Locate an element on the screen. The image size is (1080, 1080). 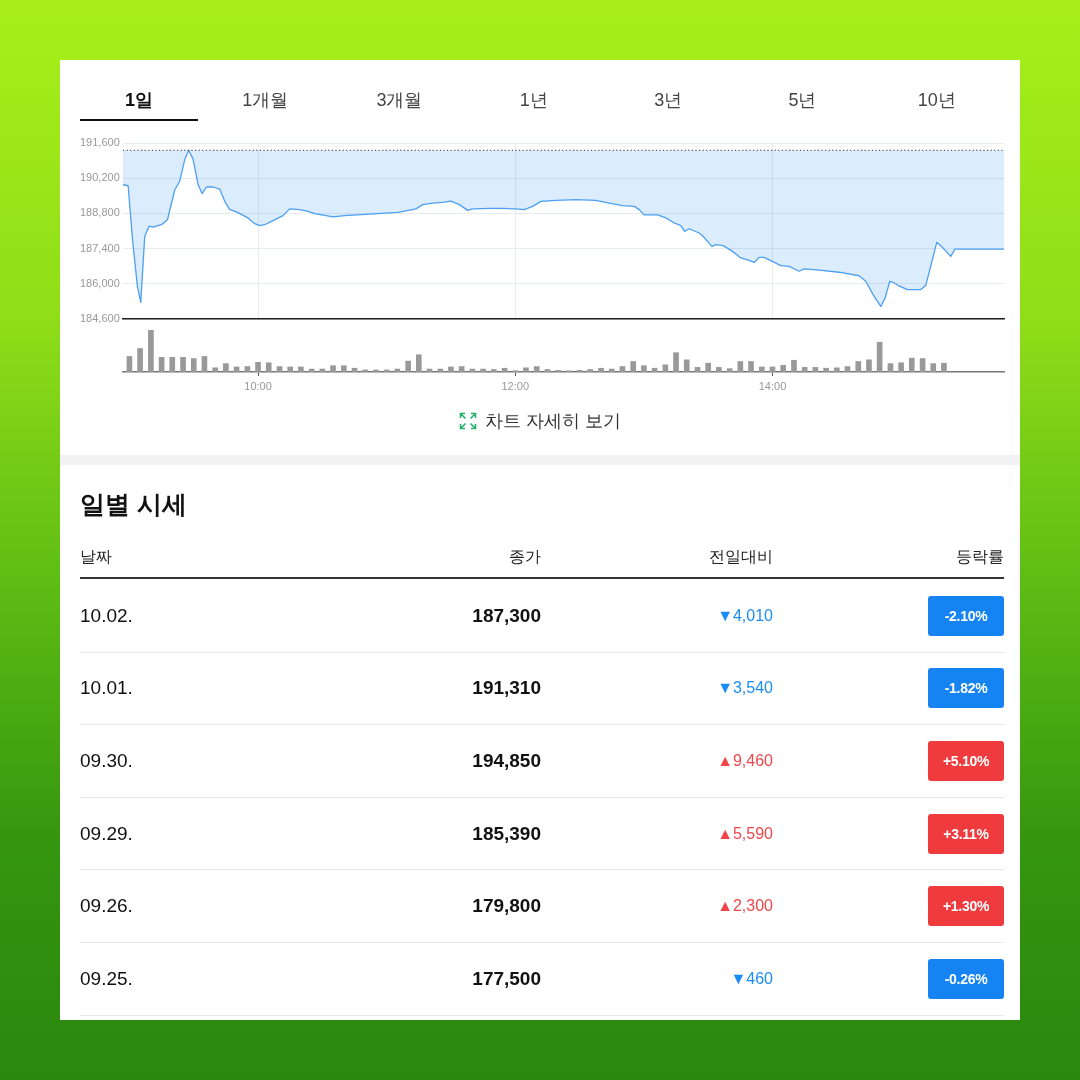
x-tick-label: 14:00 is located at coordinates (772, 385).